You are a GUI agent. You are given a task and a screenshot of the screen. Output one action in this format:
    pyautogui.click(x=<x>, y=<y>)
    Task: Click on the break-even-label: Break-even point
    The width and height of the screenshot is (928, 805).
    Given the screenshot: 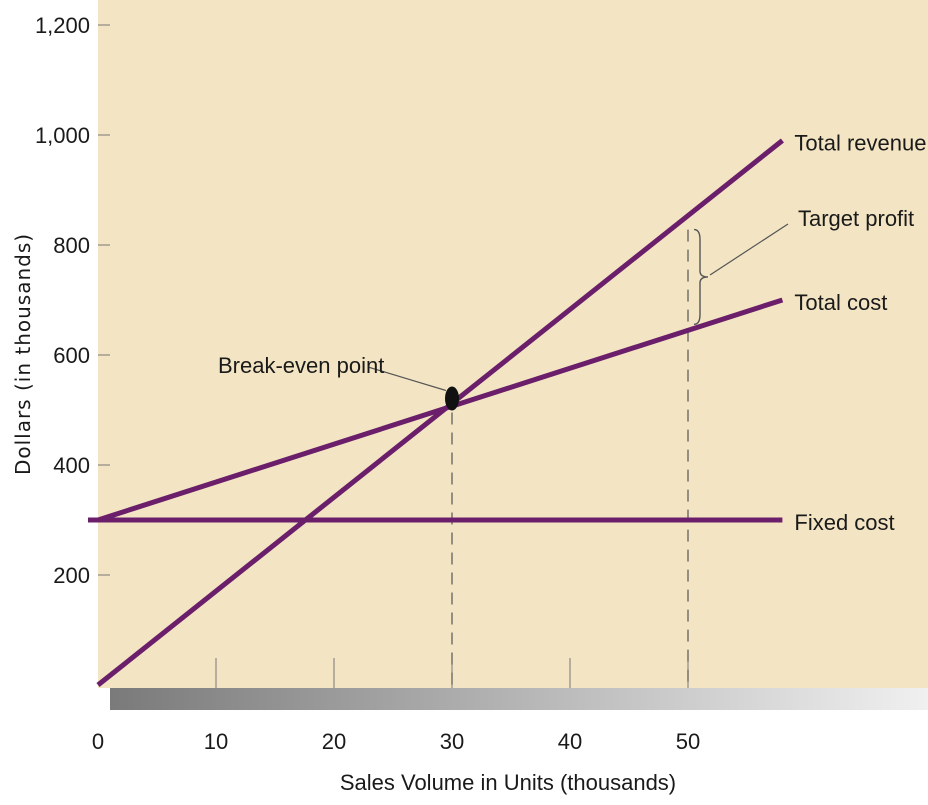 What is the action you would take?
    pyautogui.click(x=301, y=365)
    